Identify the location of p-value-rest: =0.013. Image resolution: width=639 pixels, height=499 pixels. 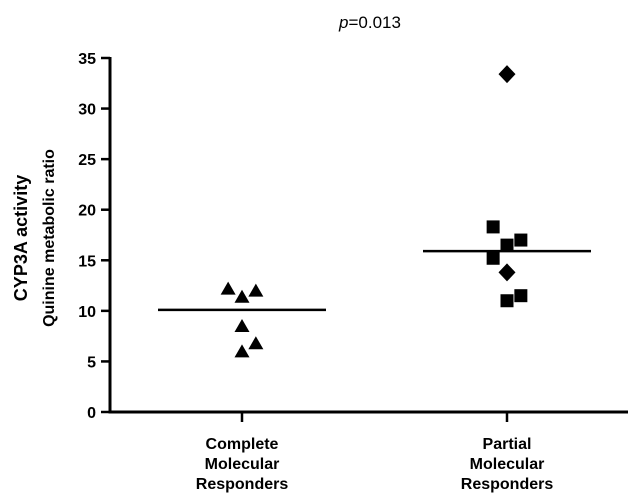
(374, 22).